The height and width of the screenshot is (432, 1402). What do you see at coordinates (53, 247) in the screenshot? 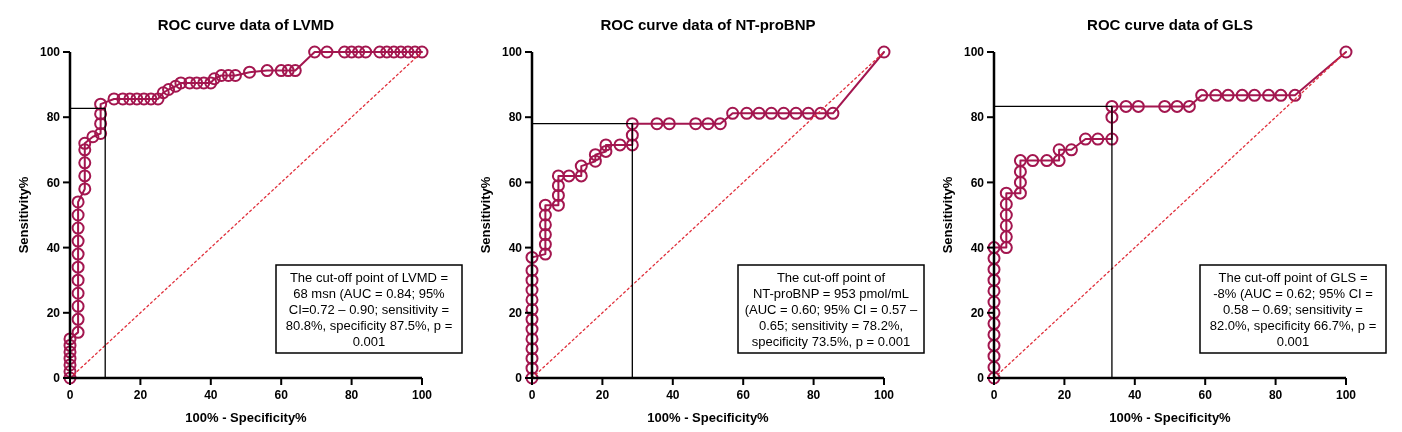
I see `y-tick-label: 40` at bounding box center [53, 247].